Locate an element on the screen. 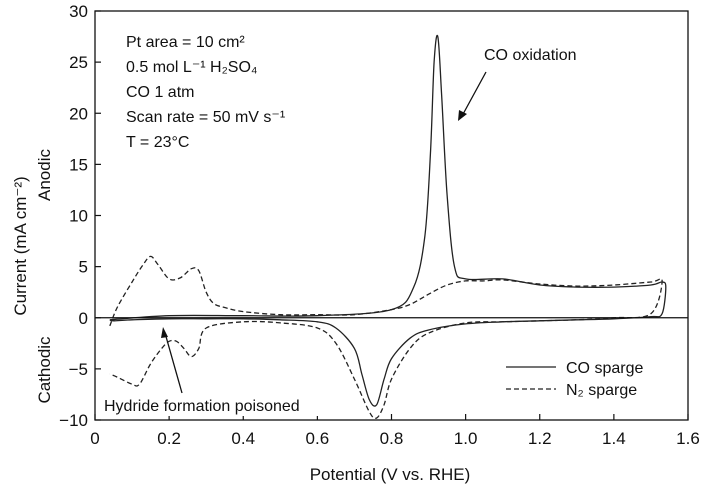 This screenshot has height=491, width=708. condition-scan-rate: Scan rate = 50 mV s⁻¹ is located at coordinates (205, 117).